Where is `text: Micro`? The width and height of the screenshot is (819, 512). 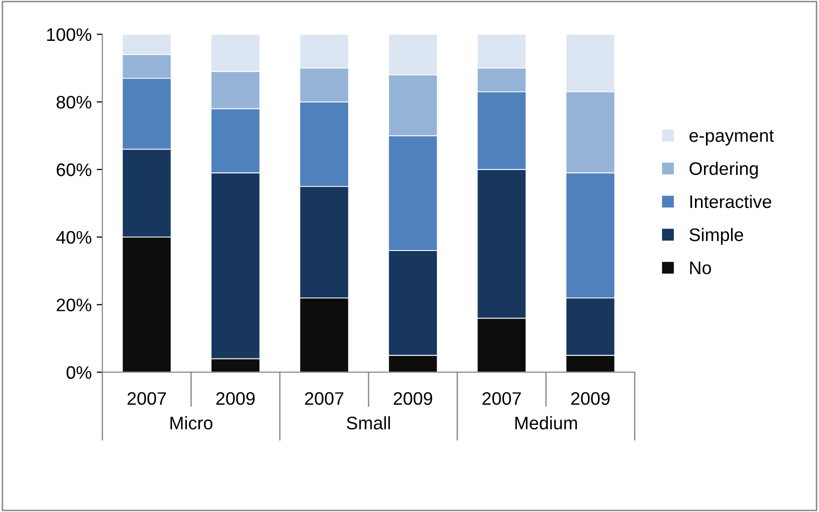 text: Micro is located at coordinates (191, 423).